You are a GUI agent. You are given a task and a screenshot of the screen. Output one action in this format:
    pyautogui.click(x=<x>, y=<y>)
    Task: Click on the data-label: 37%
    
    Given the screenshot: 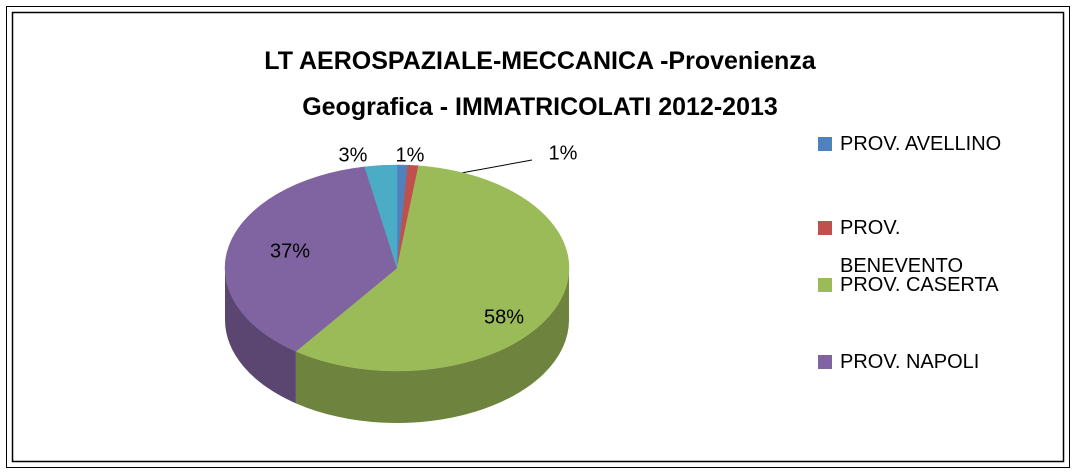 What is the action you would take?
    pyautogui.click(x=290, y=251)
    